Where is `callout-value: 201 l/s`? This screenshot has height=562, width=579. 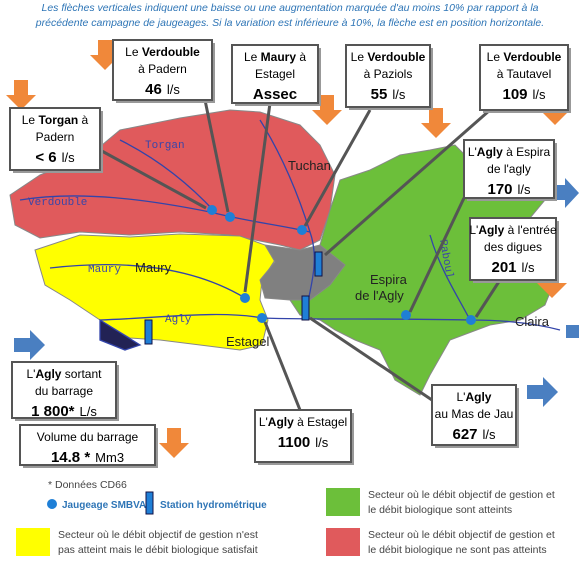 callout-value: 201 l/s is located at coordinates (513, 267).